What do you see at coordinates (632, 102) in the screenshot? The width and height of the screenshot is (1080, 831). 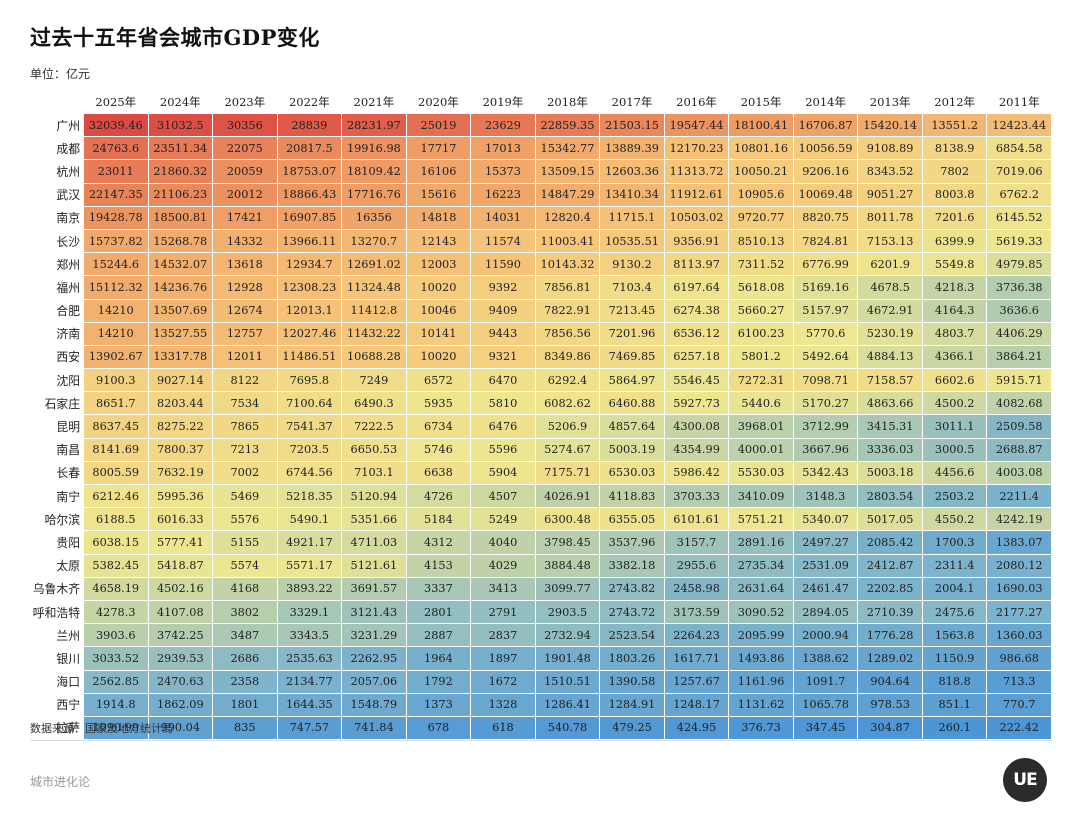 I see `column-header: 2017年` at bounding box center [632, 102].